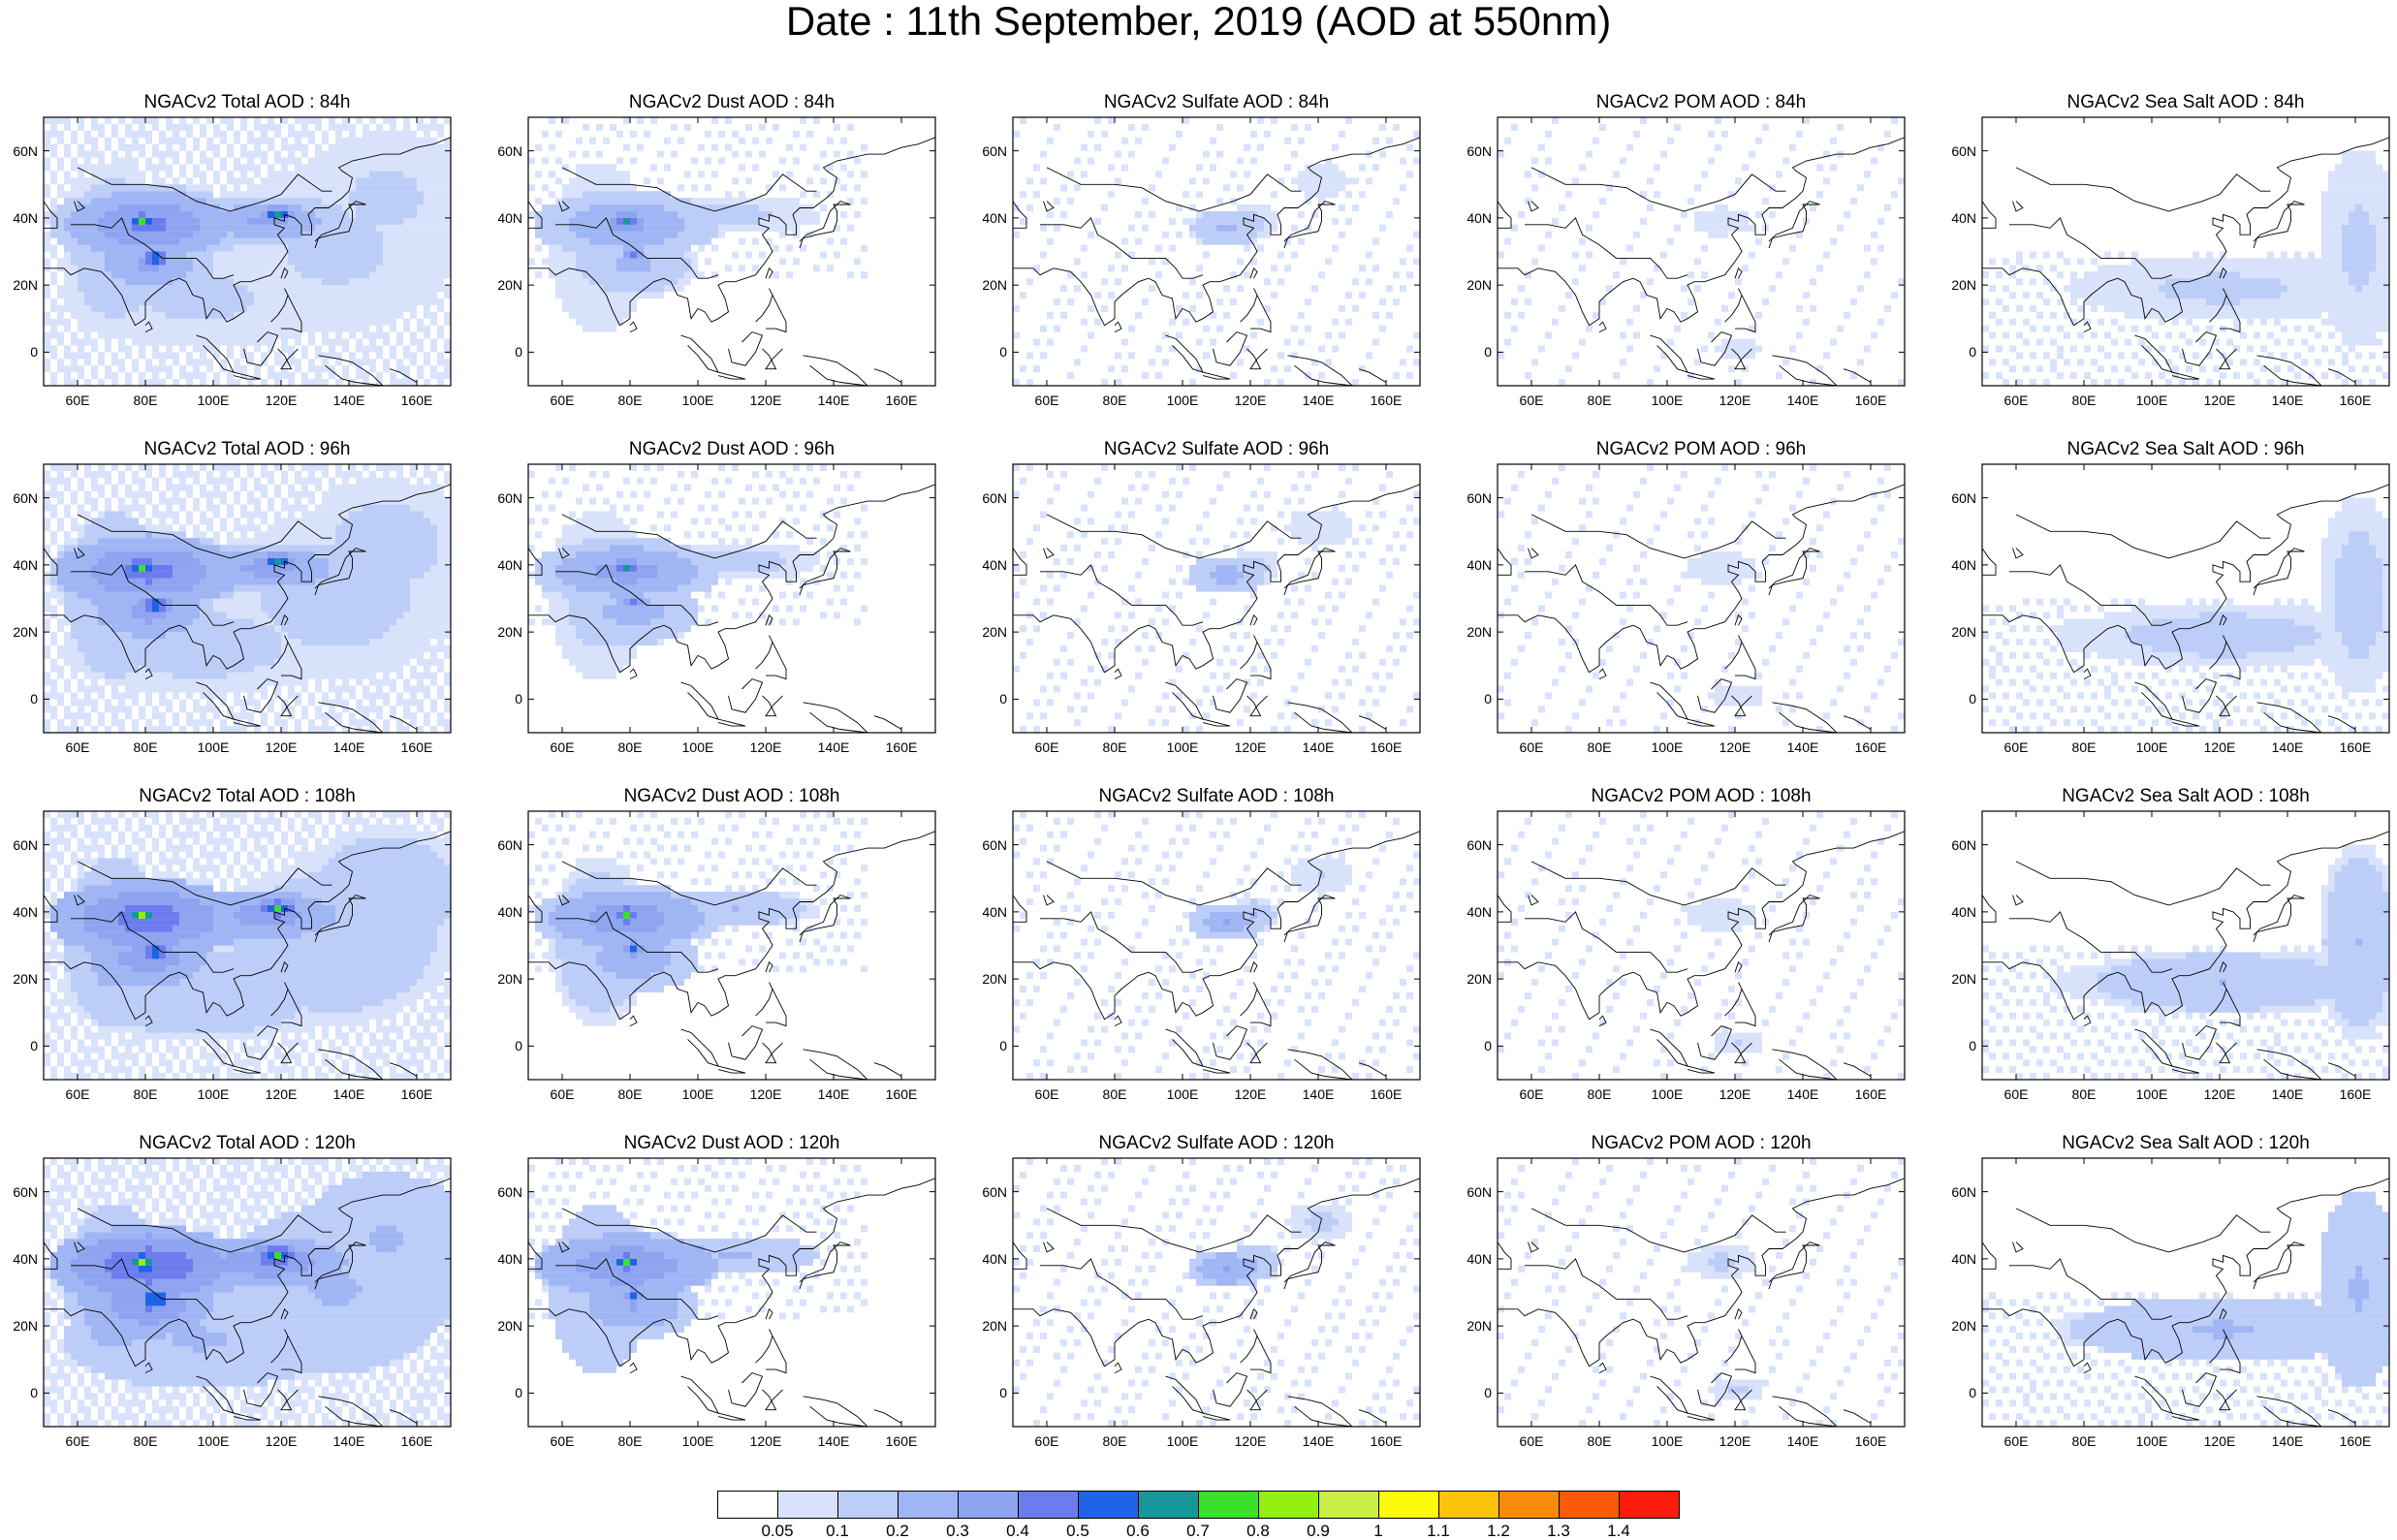 The height and width of the screenshot is (1540, 2397). What do you see at coordinates (731, 1143) in the screenshot?
I see `panel-title: NGACv2 Dust AOD : 120h` at bounding box center [731, 1143].